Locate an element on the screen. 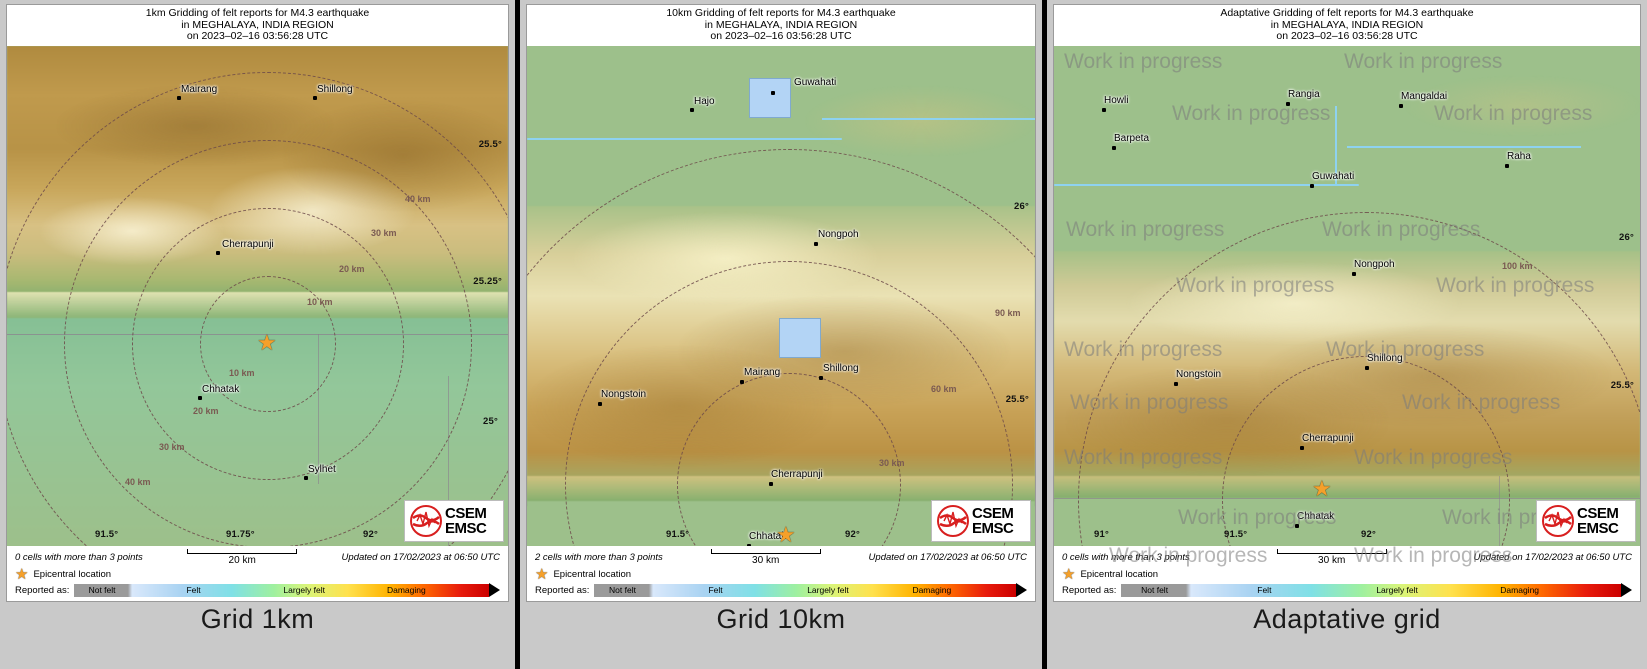  brahmaputra-river is located at coordinates (684, 138).